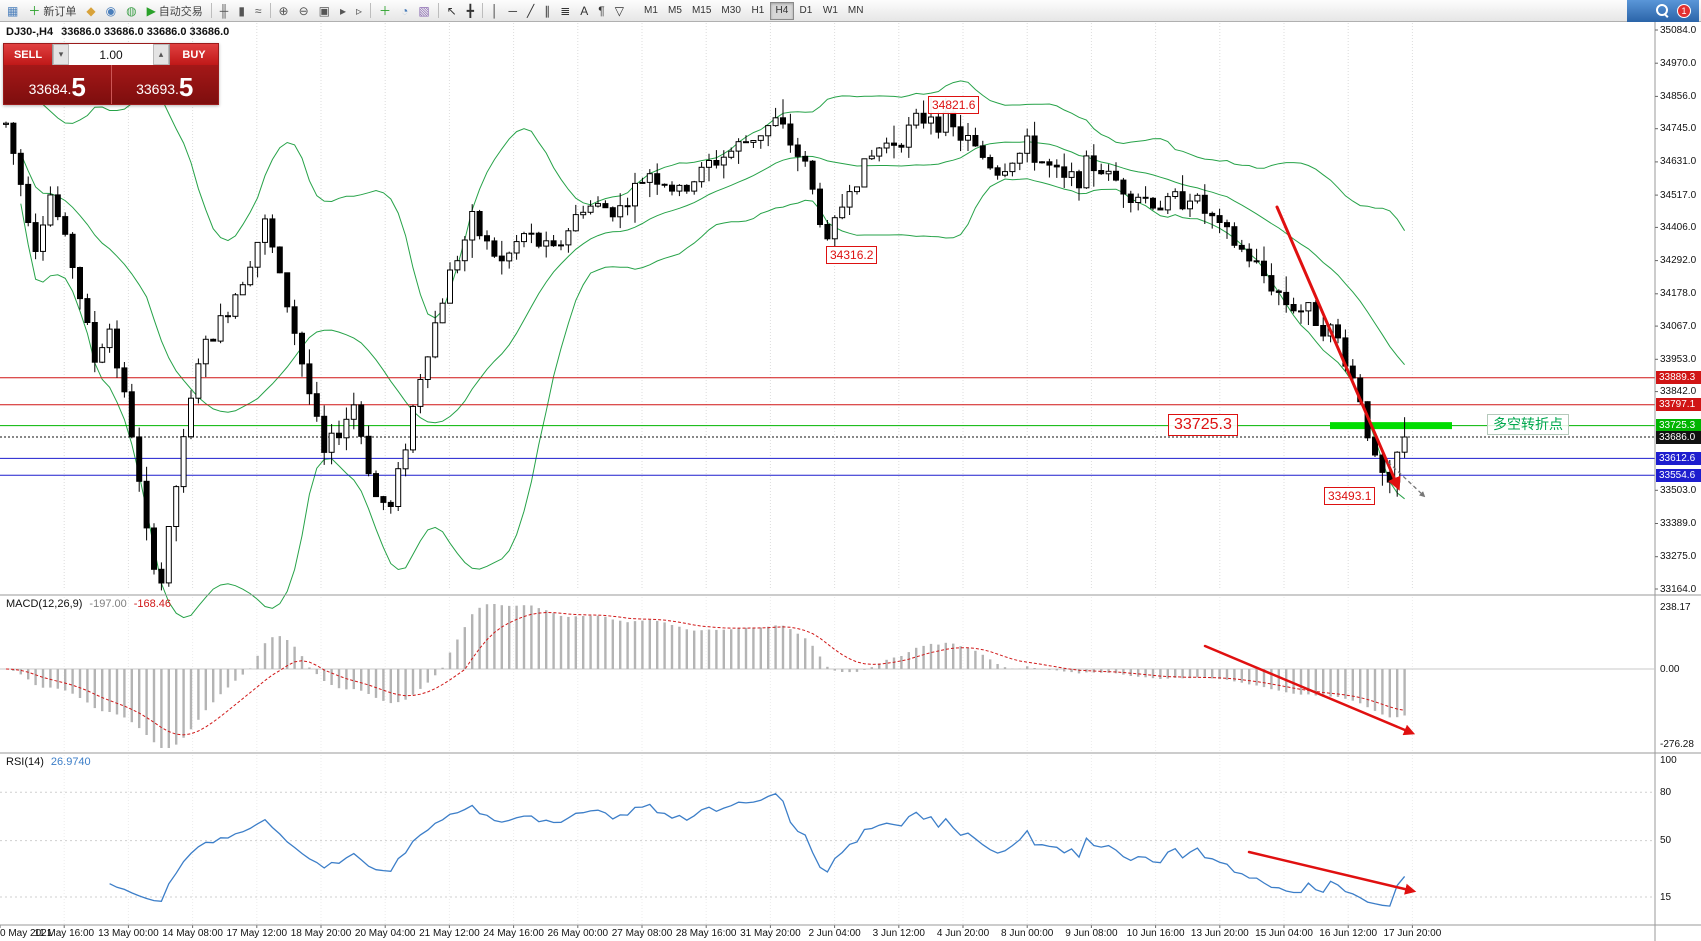  I want to click on price-axis-label: 34745.0, so click(1678, 129).